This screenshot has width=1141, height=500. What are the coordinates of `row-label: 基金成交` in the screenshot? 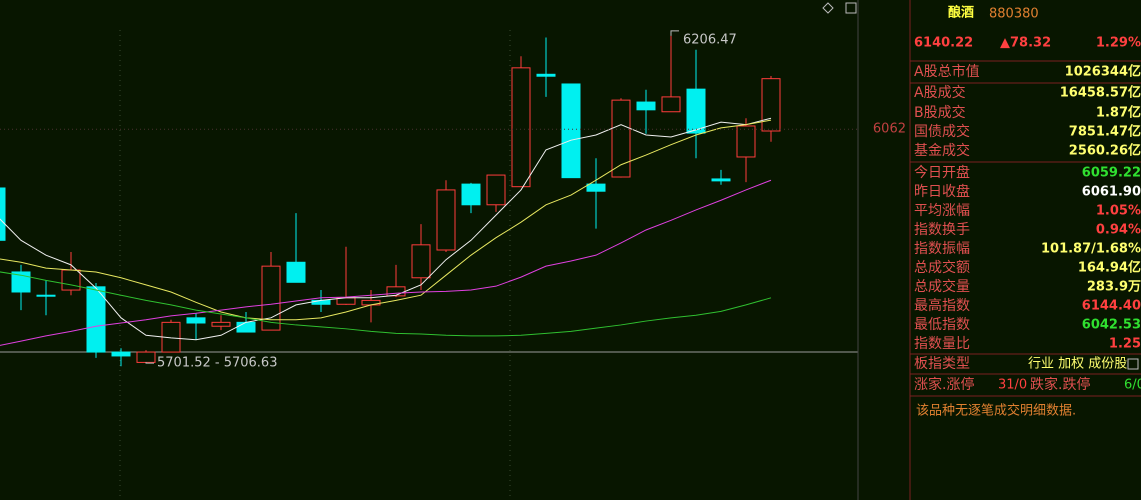 It's located at (942, 150).